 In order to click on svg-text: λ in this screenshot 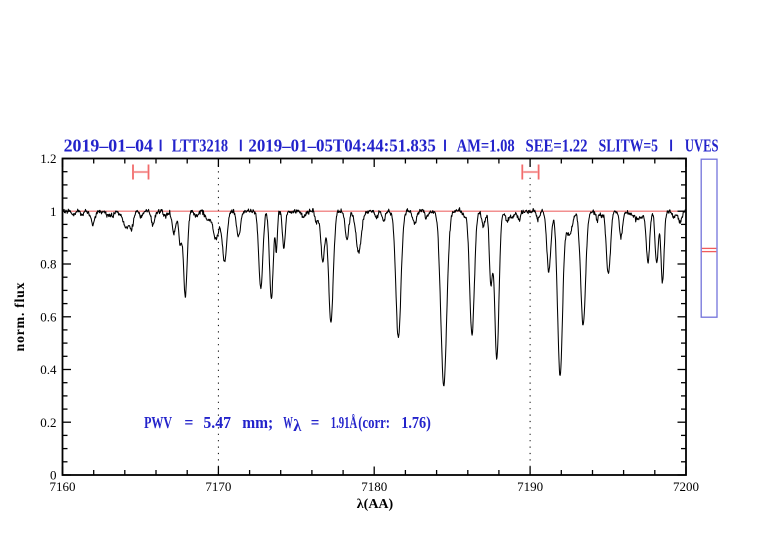, I will do `click(297, 425)`.